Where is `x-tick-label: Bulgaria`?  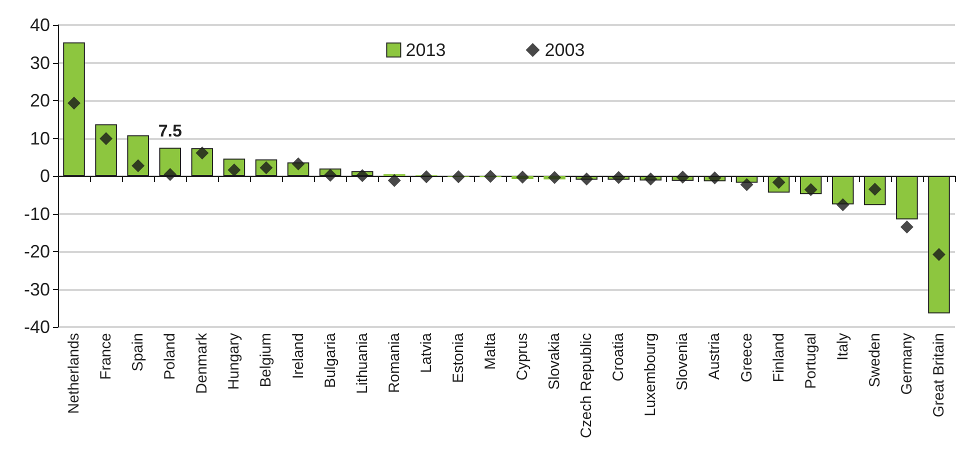 x-tick-label: Bulgaria is located at coordinates (330, 360).